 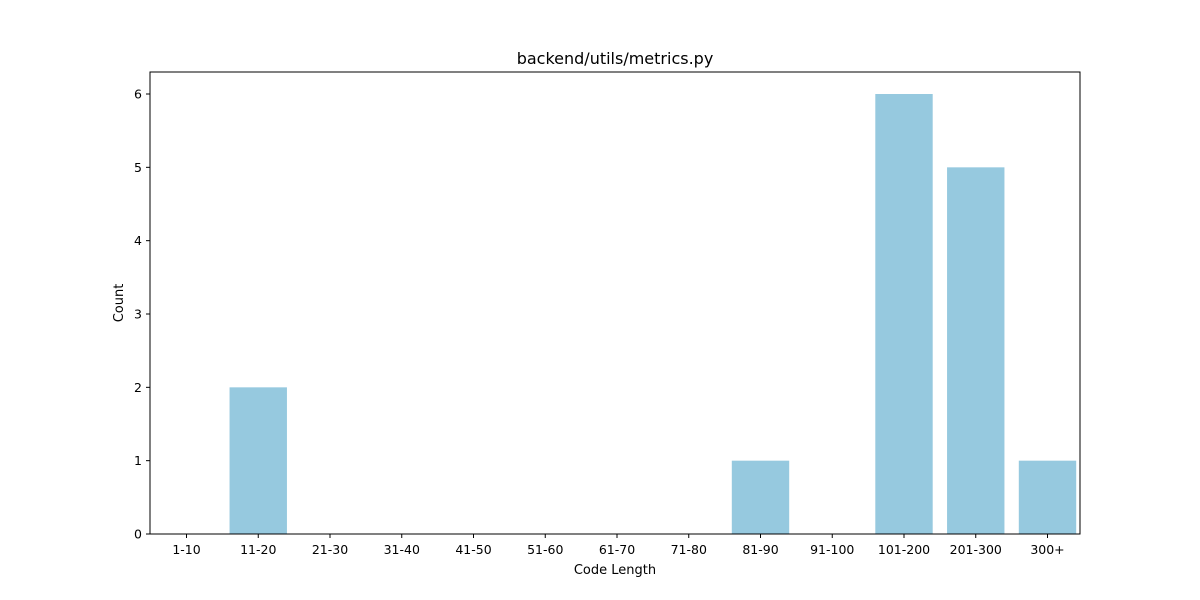 I want to click on y-tick-label: 3, so click(x=138, y=314).